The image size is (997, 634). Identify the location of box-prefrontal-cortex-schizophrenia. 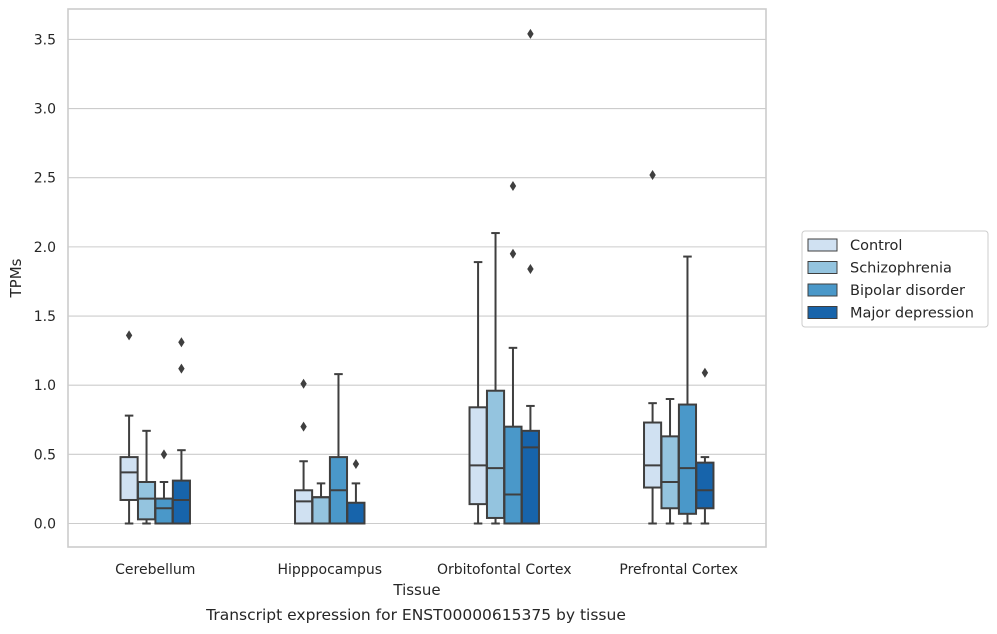
(670, 461).